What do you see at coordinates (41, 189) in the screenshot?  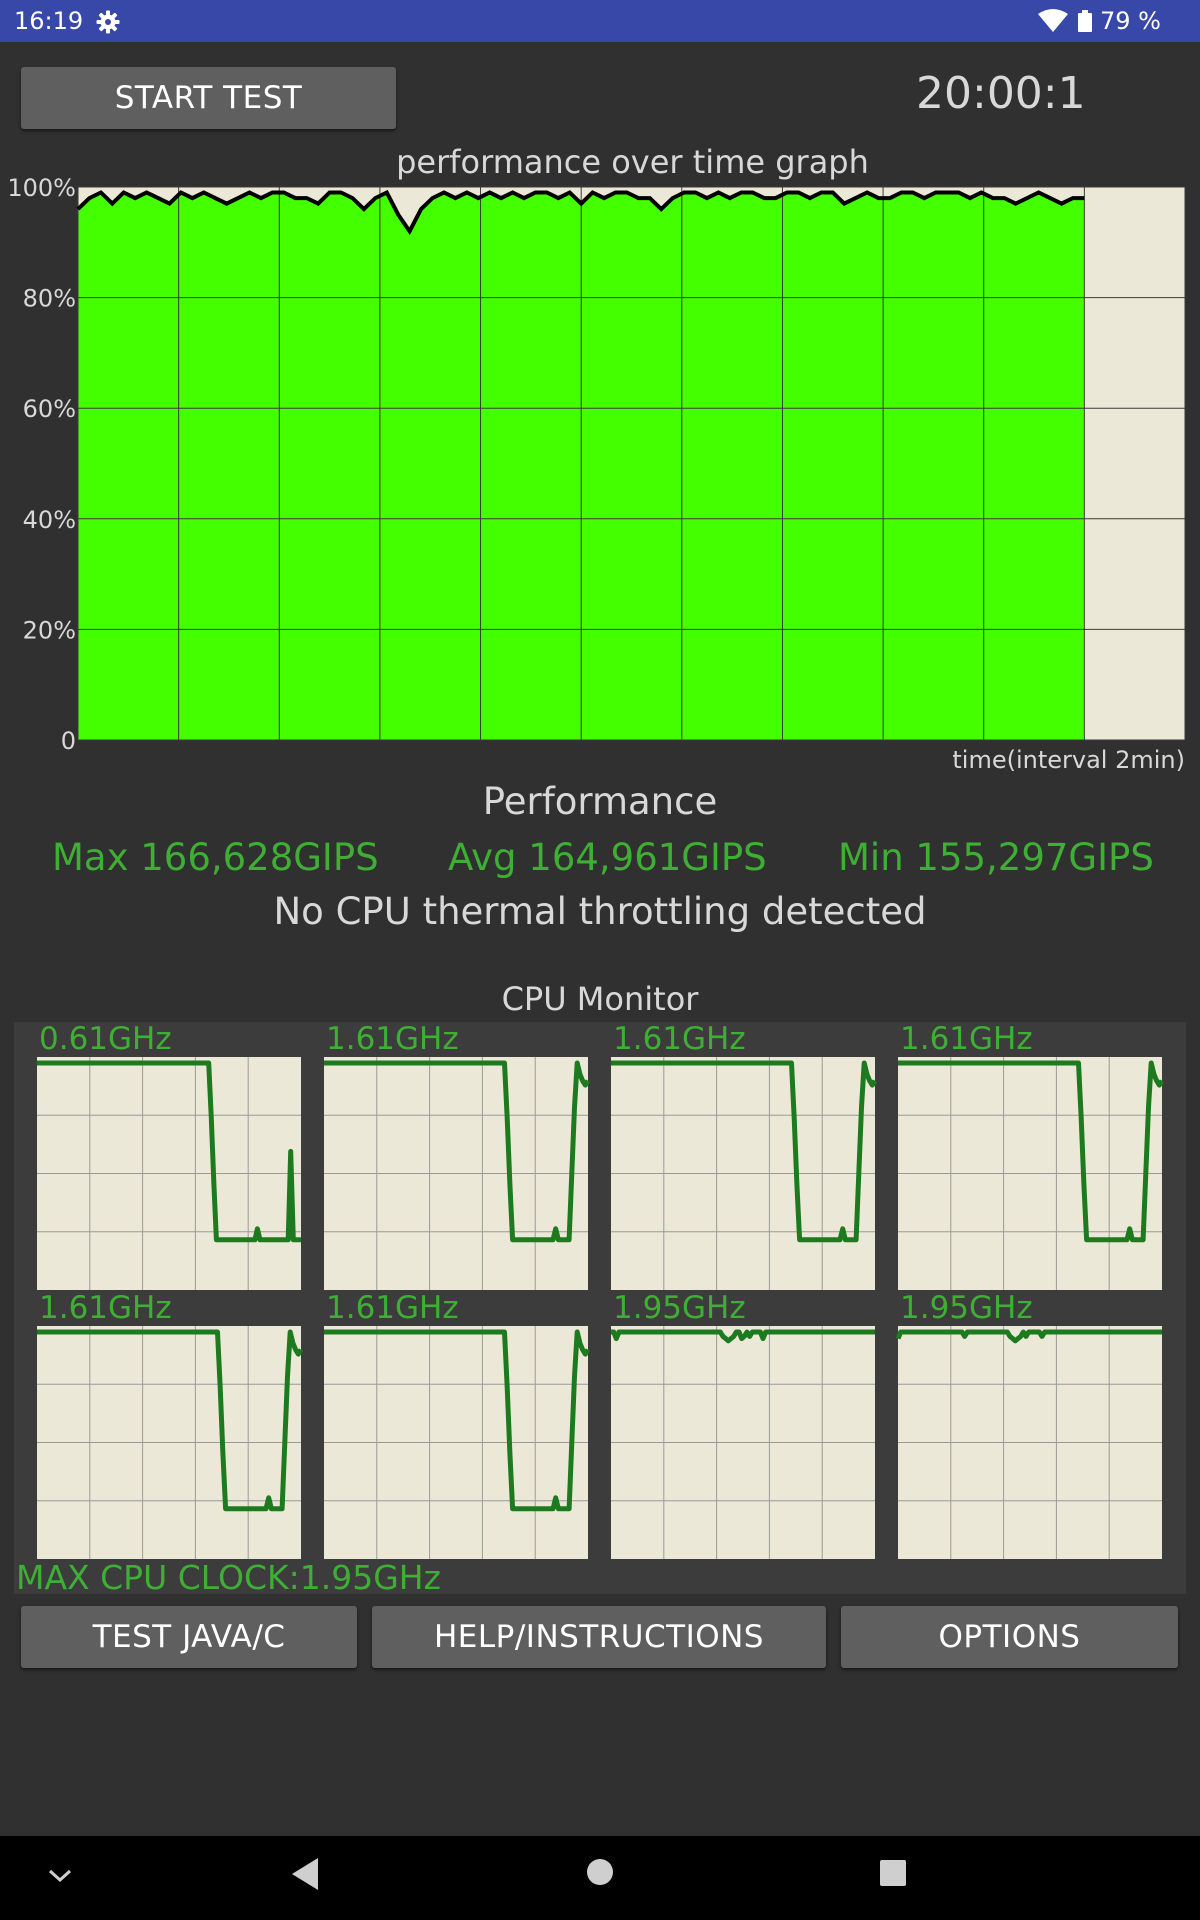 I see `y-tick-label: 100%` at bounding box center [41, 189].